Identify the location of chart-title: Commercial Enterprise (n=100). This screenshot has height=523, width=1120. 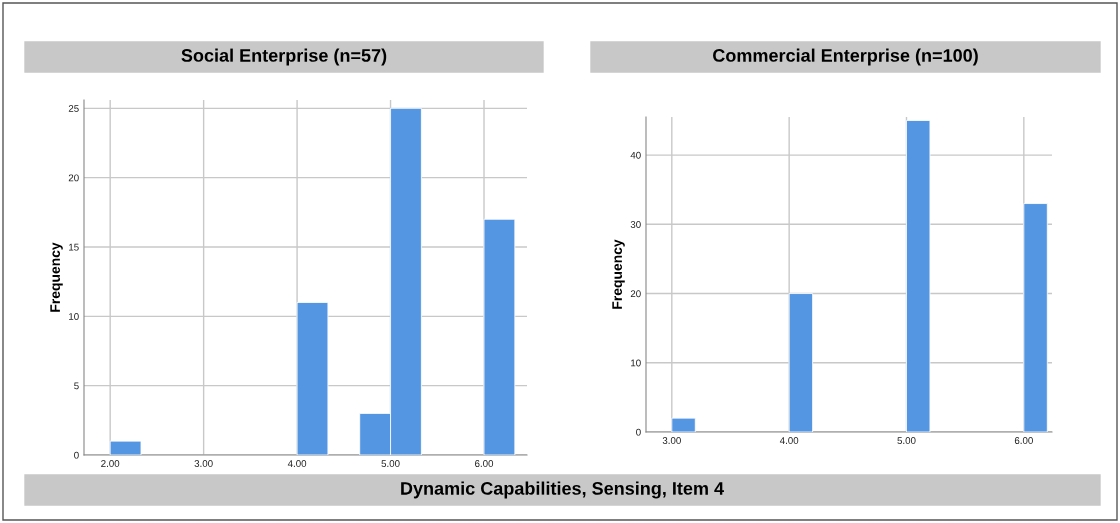
(845, 57).